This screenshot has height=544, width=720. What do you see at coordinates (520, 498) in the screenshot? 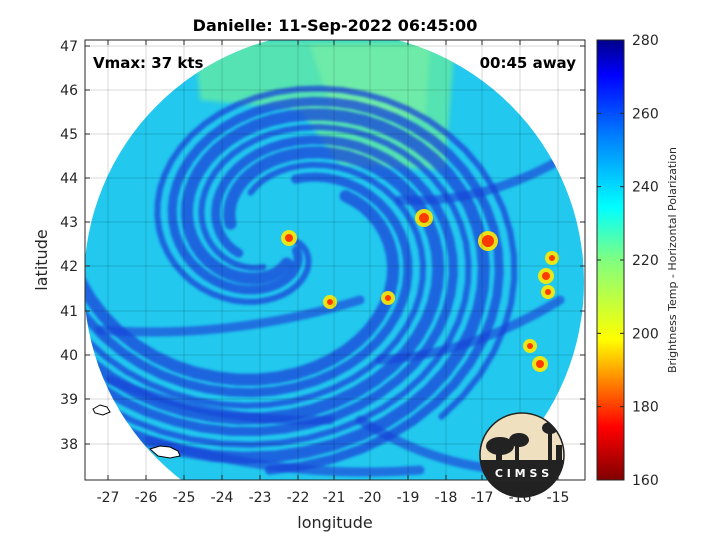
I see `x-tick-label: -16` at bounding box center [520, 498].